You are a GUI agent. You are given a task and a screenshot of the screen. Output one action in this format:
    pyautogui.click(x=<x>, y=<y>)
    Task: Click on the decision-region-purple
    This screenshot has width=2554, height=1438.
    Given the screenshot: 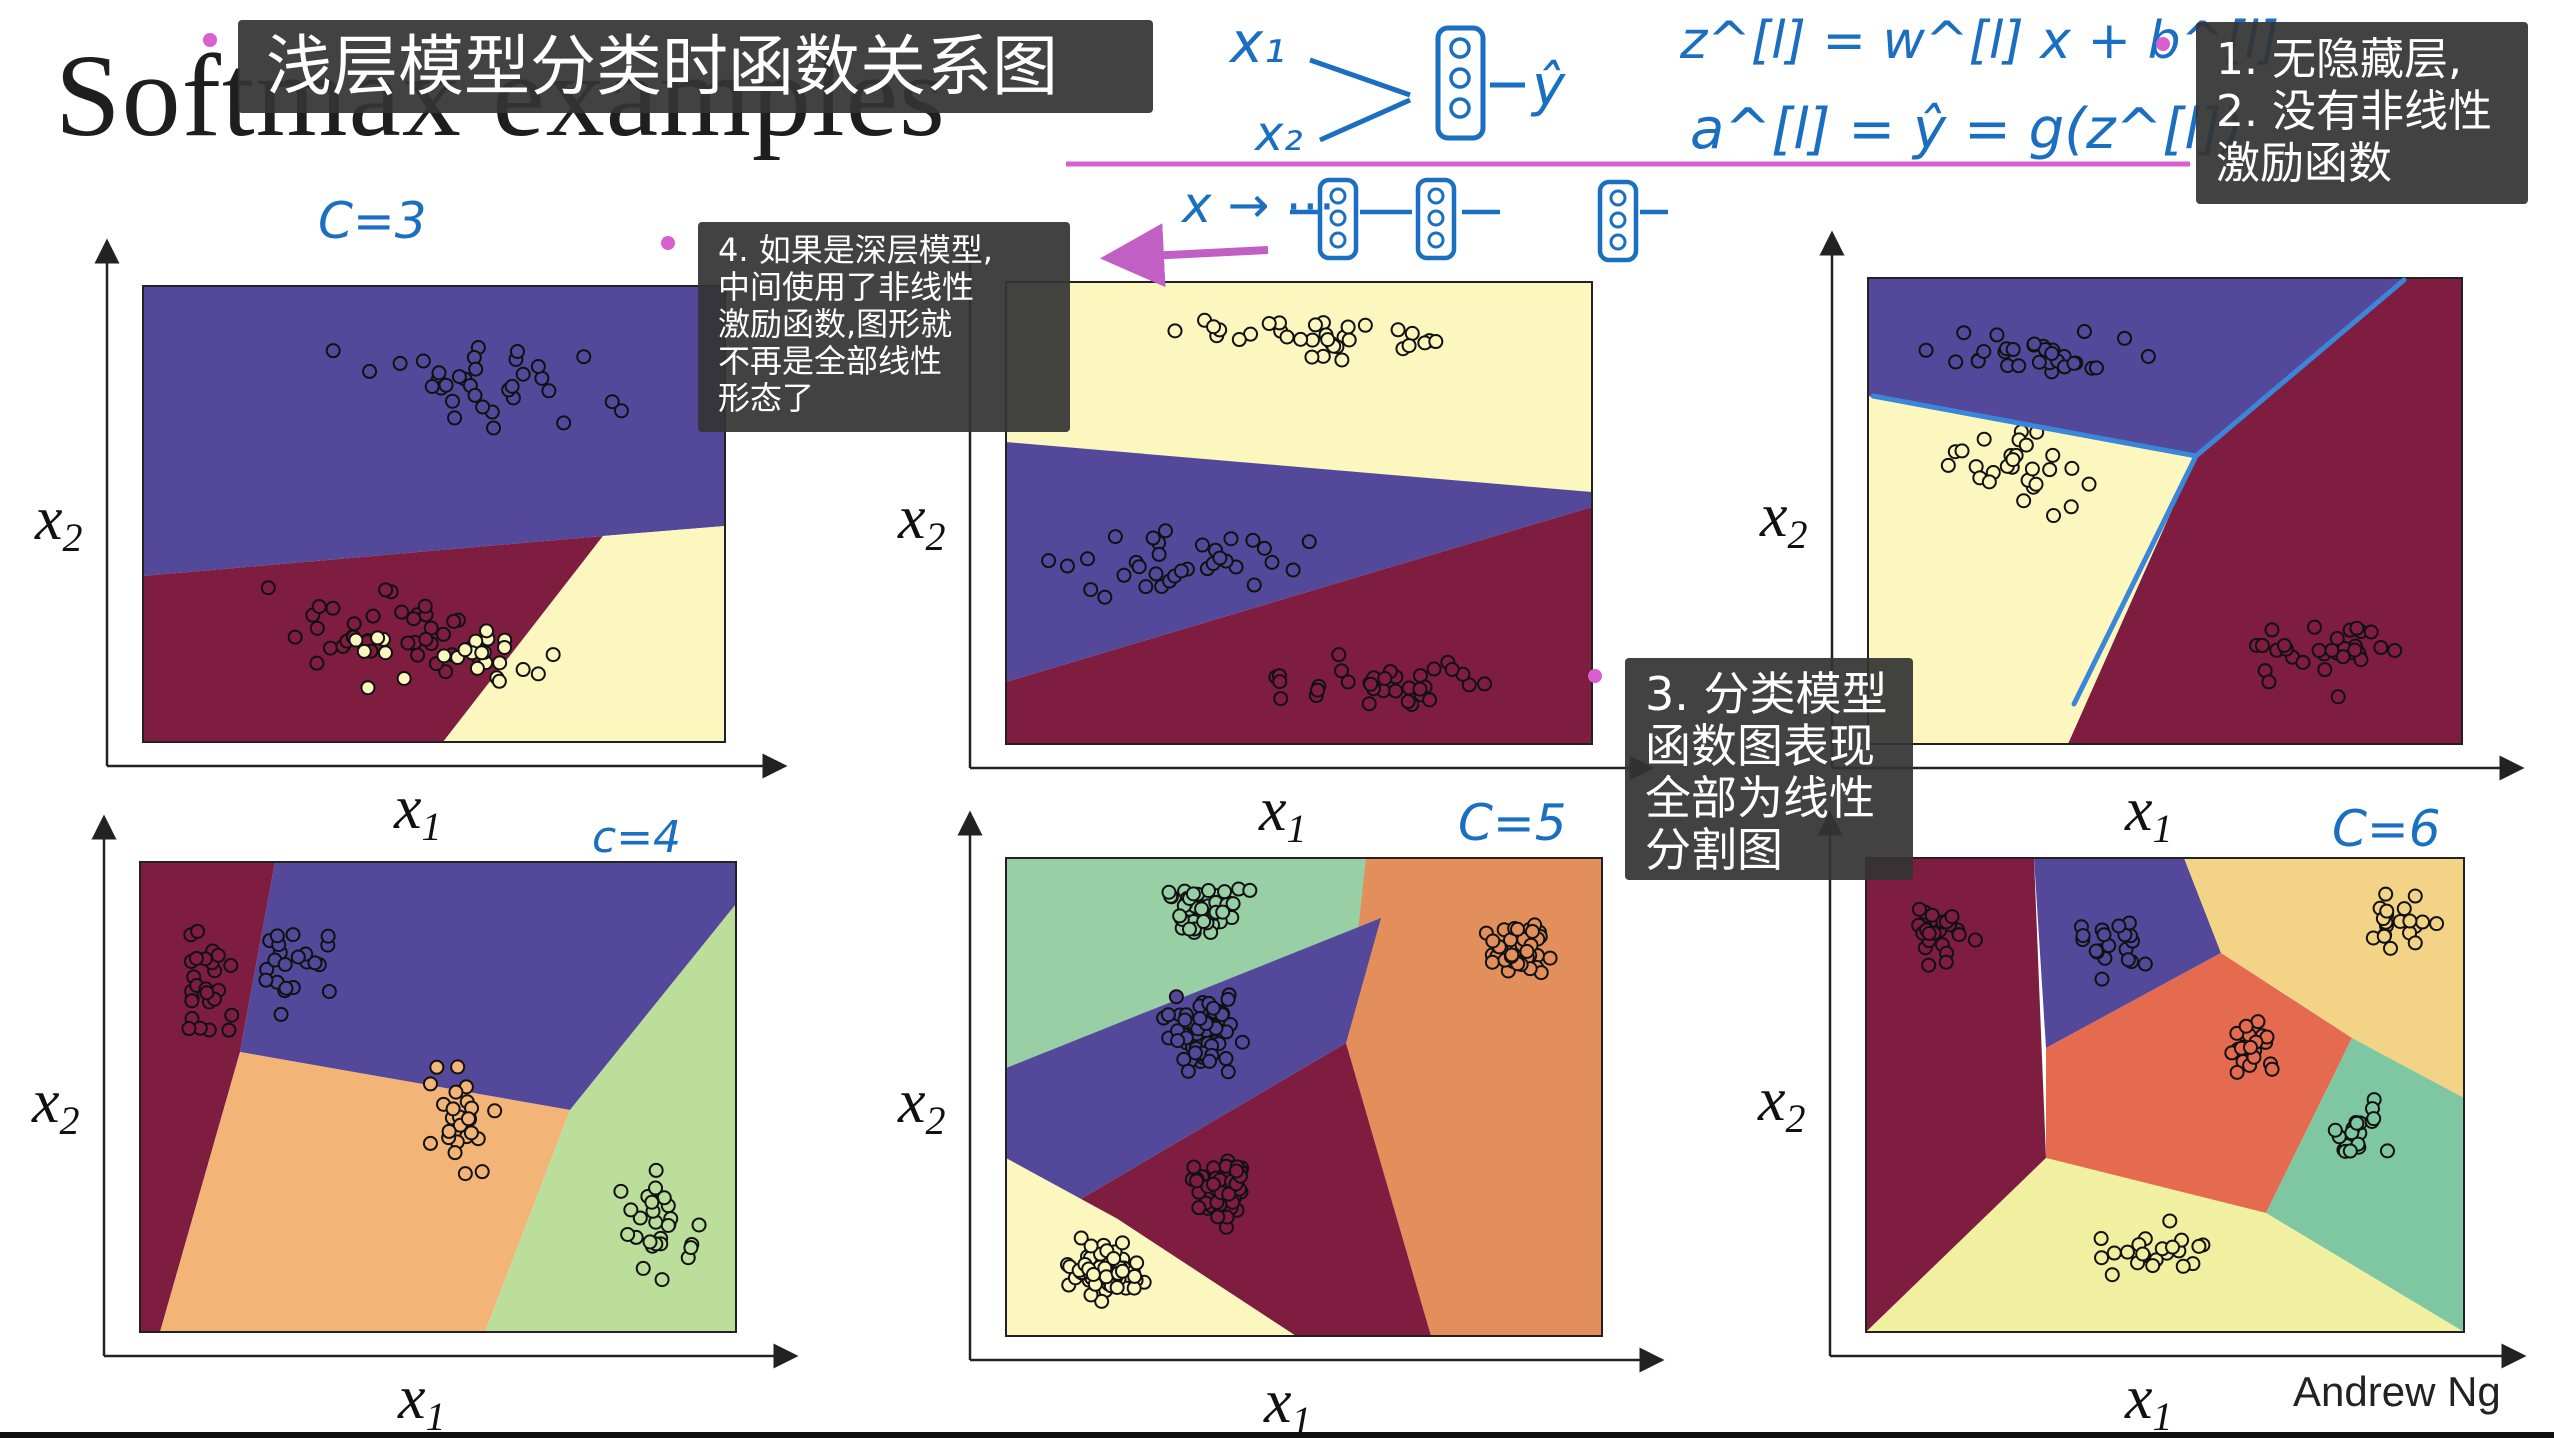 What is the action you would take?
    pyautogui.click(x=488, y=986)
    